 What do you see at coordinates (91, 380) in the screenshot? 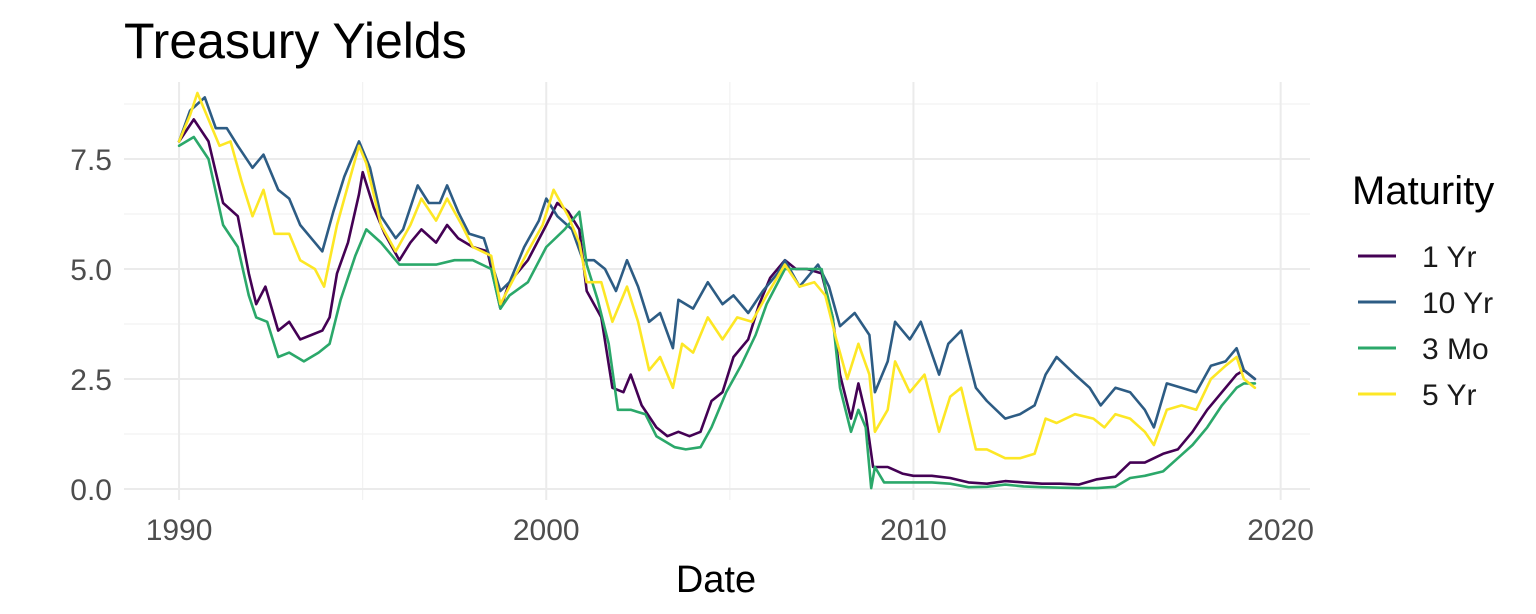
I see `y-tick-label: 2.5` at bounding box center [91, 380].